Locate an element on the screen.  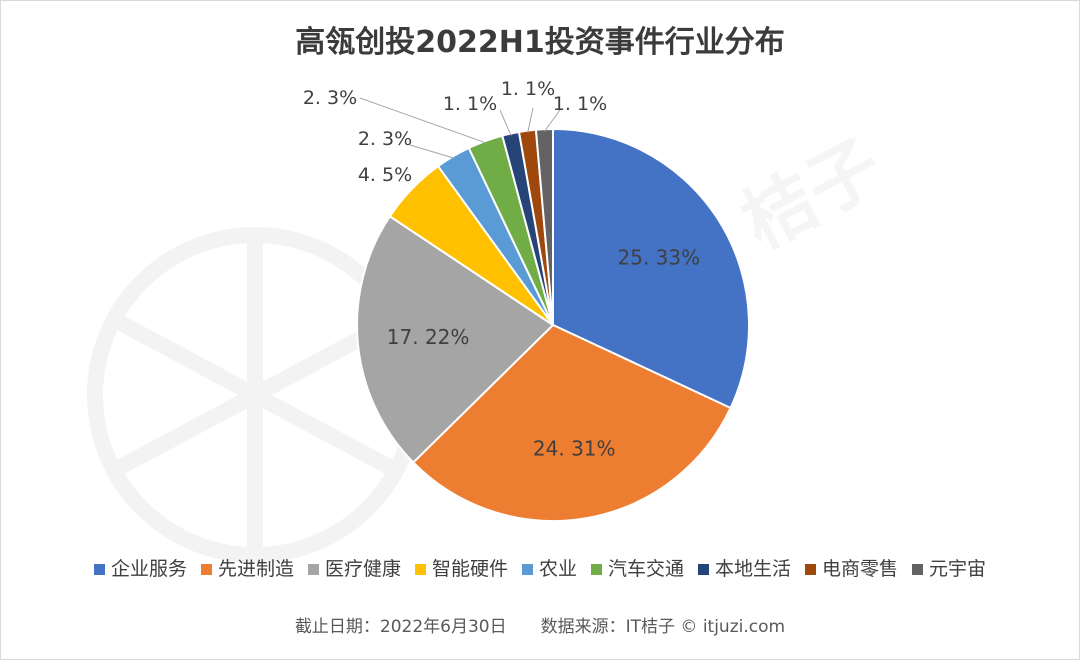
legend-label: 农业 is located at coordinates (558, 569).